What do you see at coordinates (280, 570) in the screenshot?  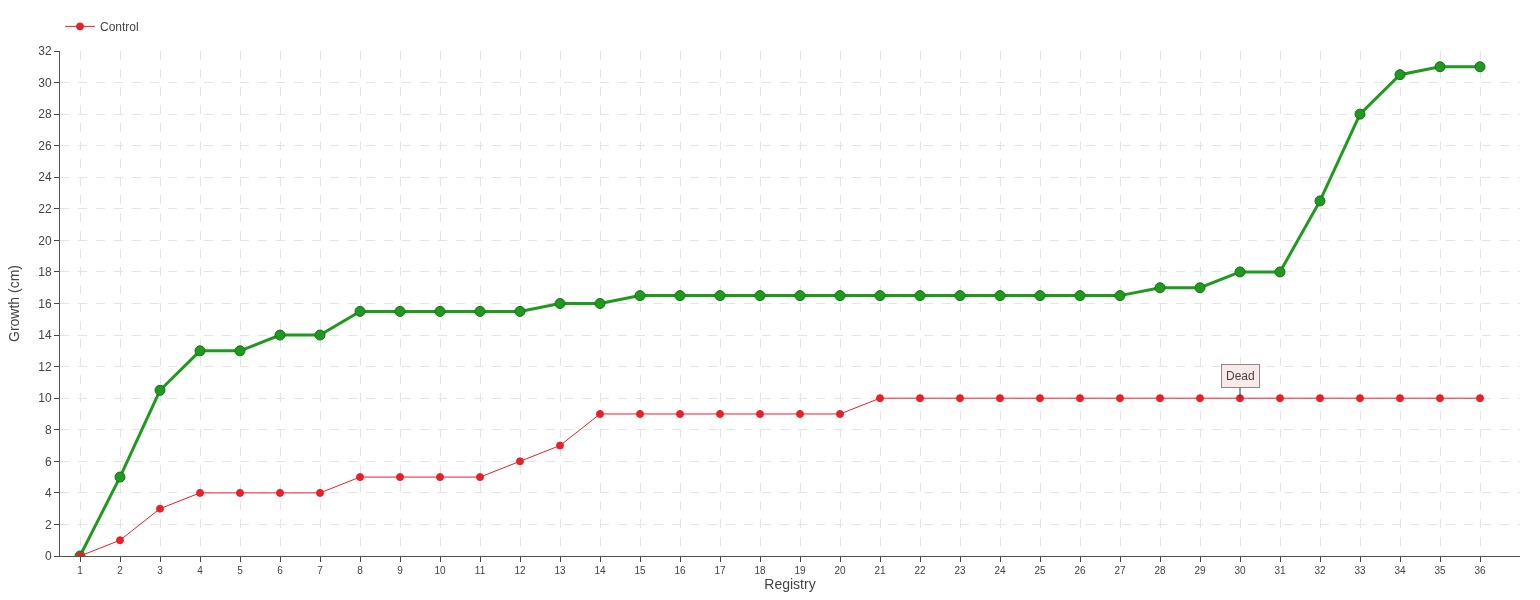 I see `x-tick-label: 6` at bounding box center [280, 570].